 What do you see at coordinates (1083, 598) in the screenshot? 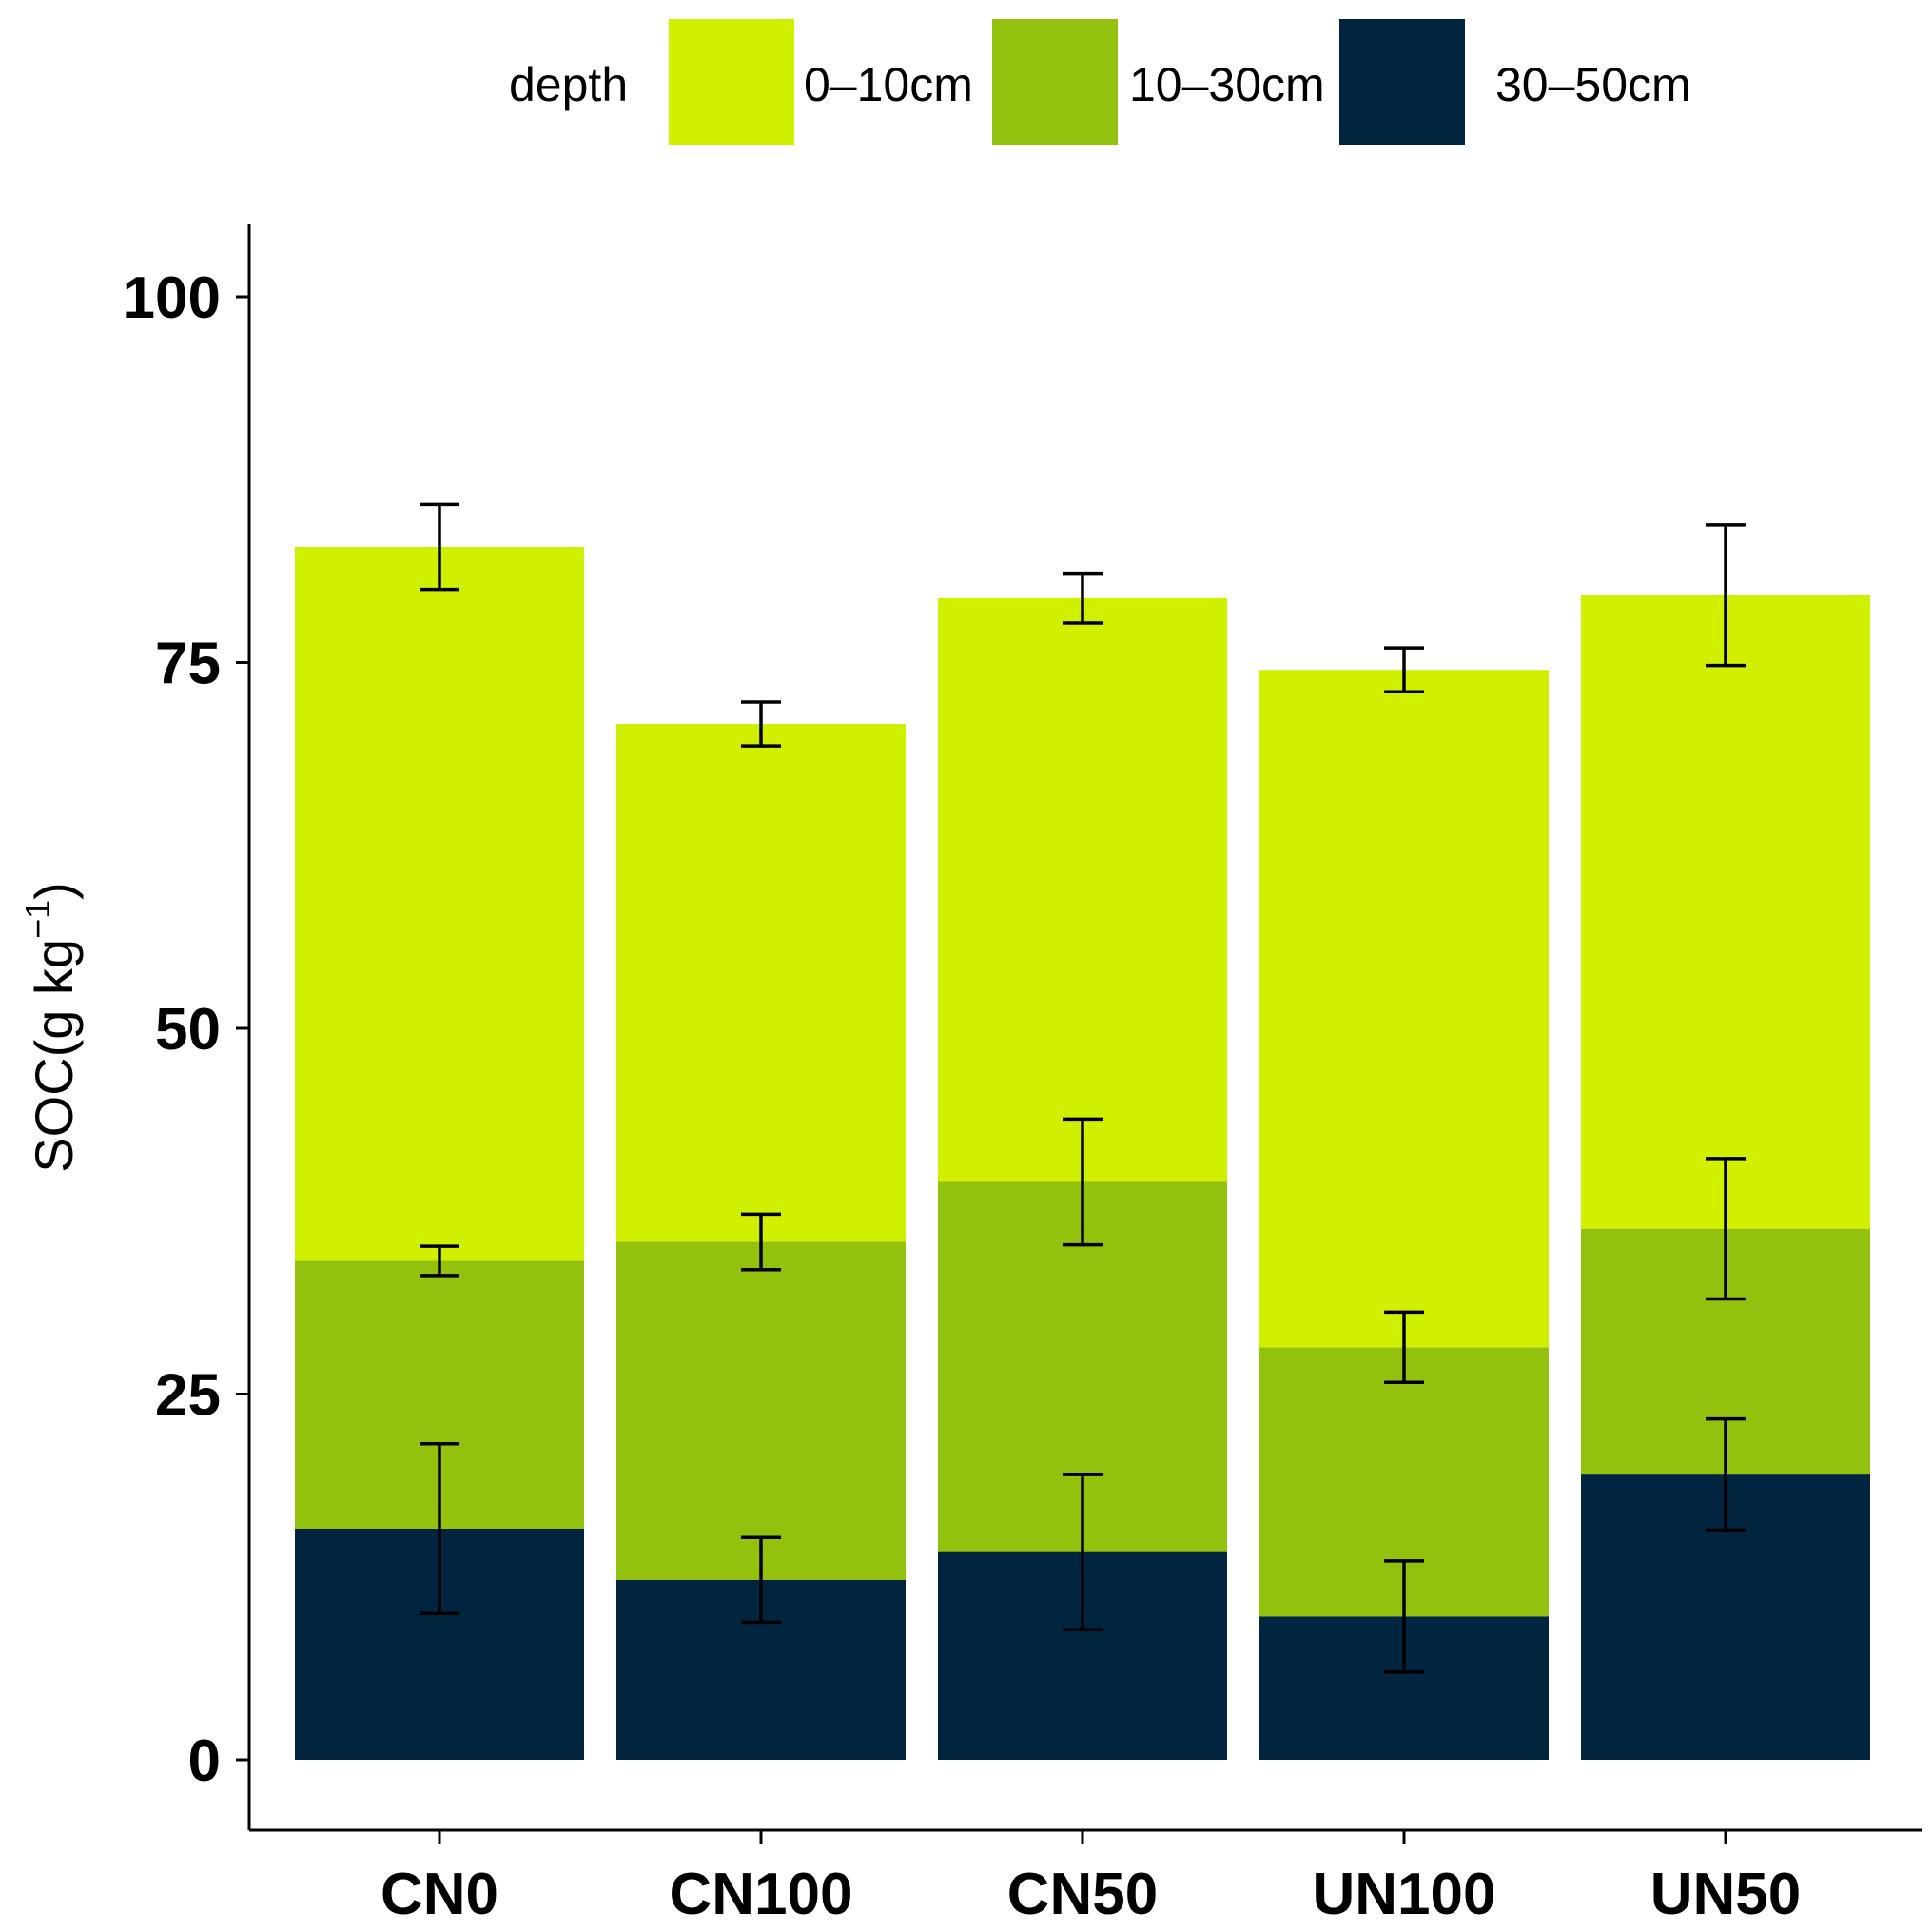
I see `error-bar-cn50-0-10cm` at bounding box center [1083, 598].